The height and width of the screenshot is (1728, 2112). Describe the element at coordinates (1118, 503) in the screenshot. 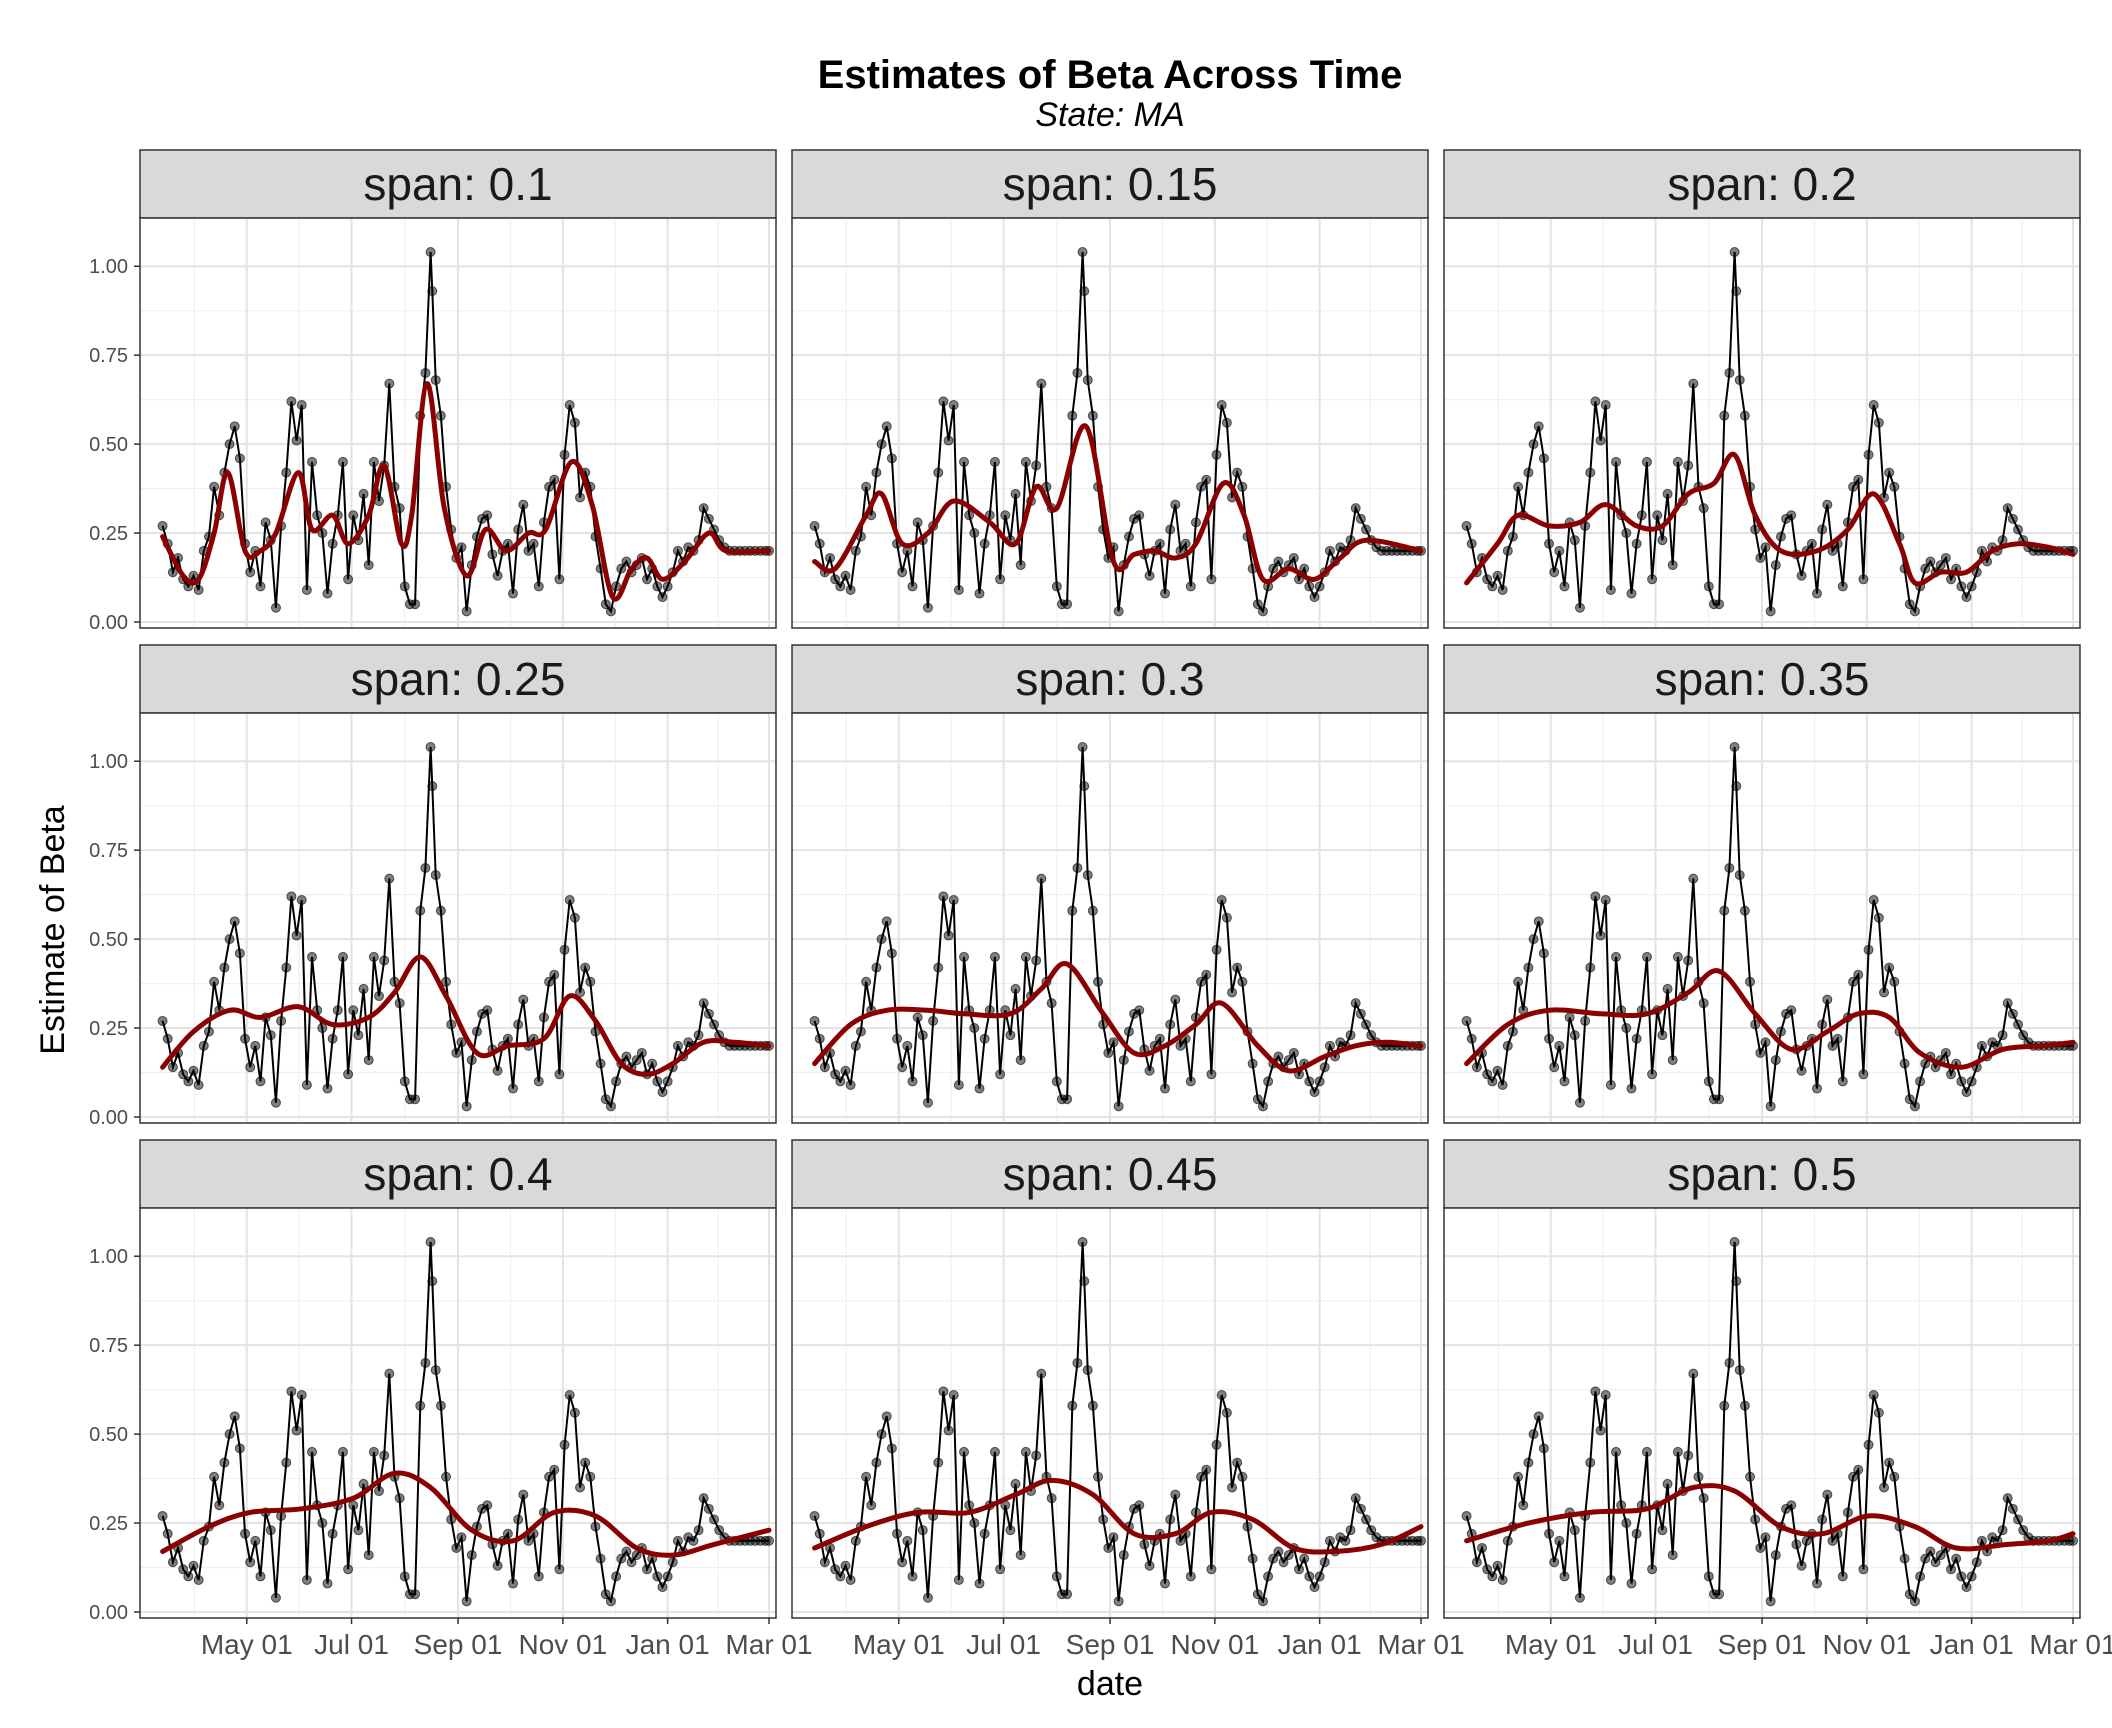

I see `smooth-curve` at that location.